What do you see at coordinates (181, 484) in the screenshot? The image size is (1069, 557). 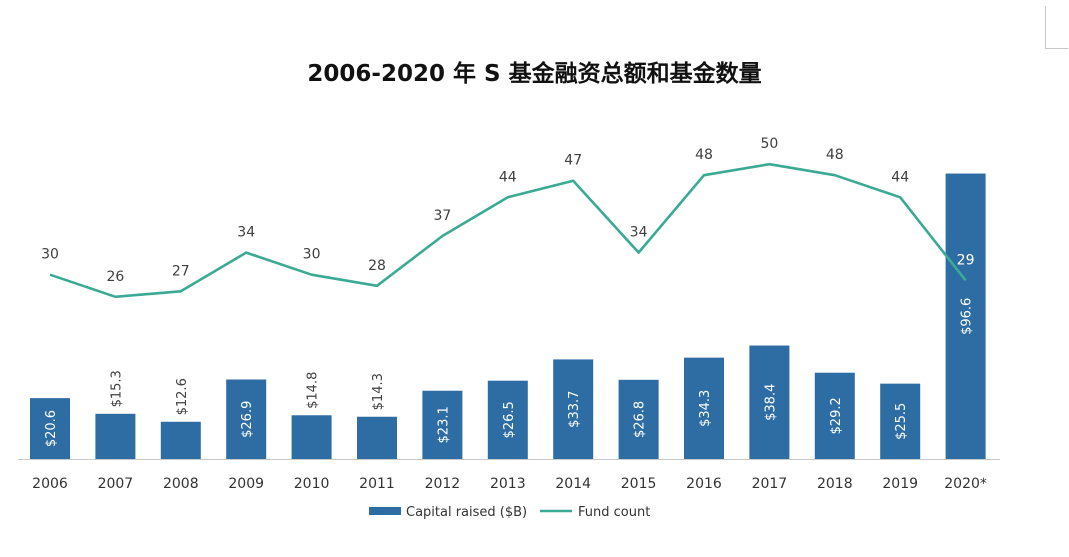 I see `x-tick-label-2008: 2008` at bounding box center [181, 484].